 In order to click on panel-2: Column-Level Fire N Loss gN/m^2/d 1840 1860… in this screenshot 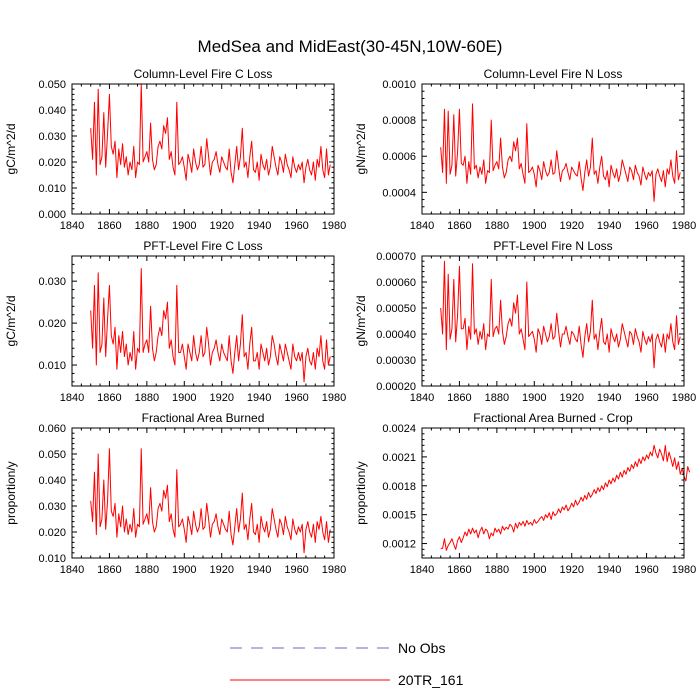, I will do `click(525, 149)`.